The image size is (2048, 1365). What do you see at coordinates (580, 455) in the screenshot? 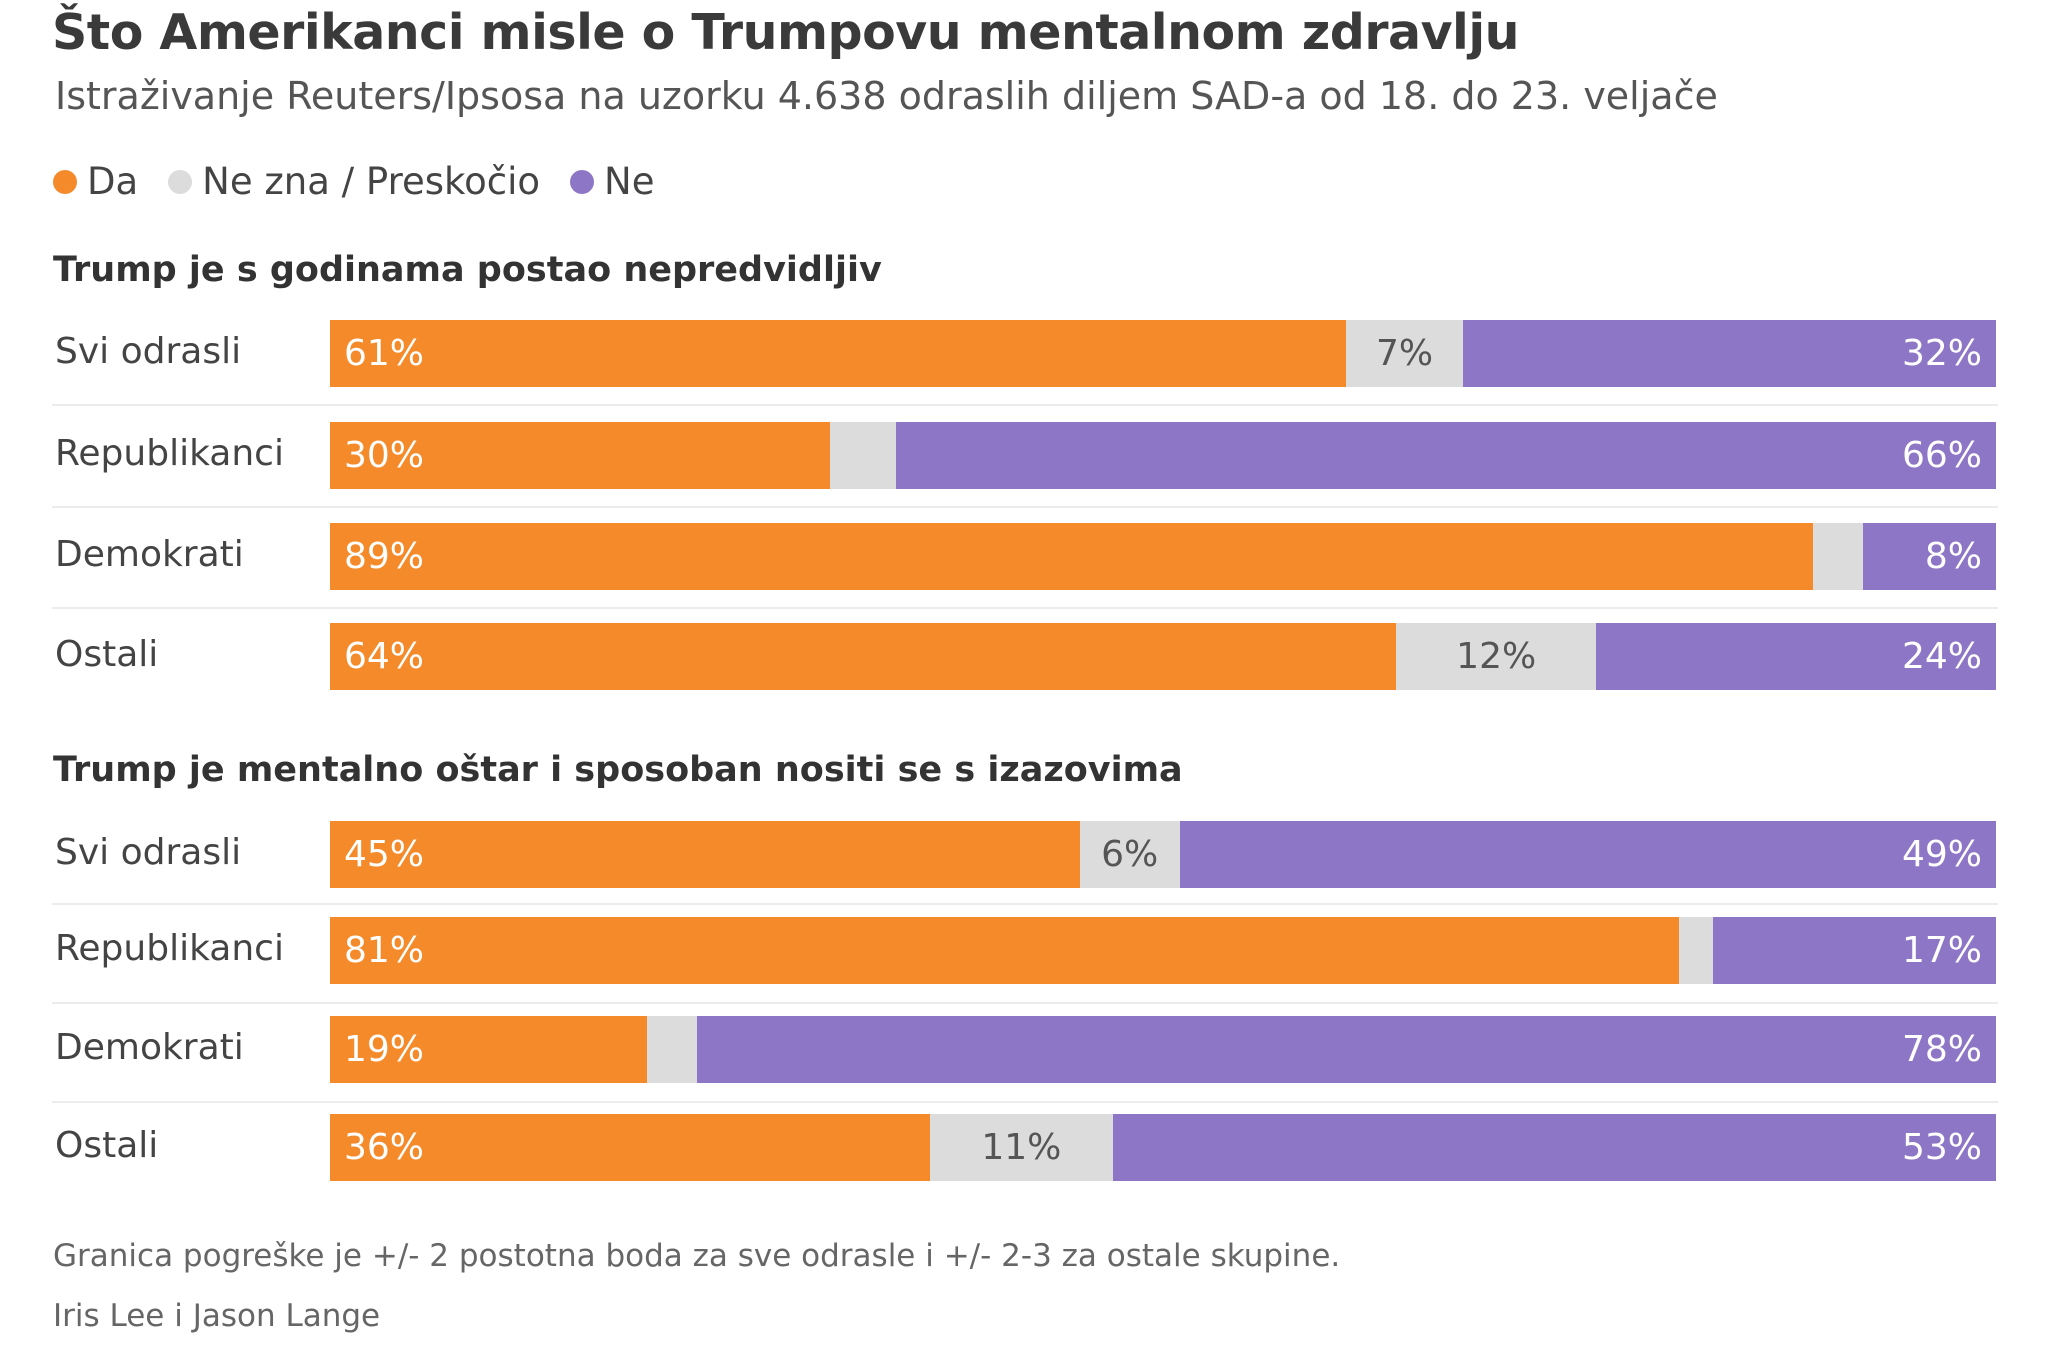
I see `bar-segment-da: 30%` at bounding box center [580, 455].